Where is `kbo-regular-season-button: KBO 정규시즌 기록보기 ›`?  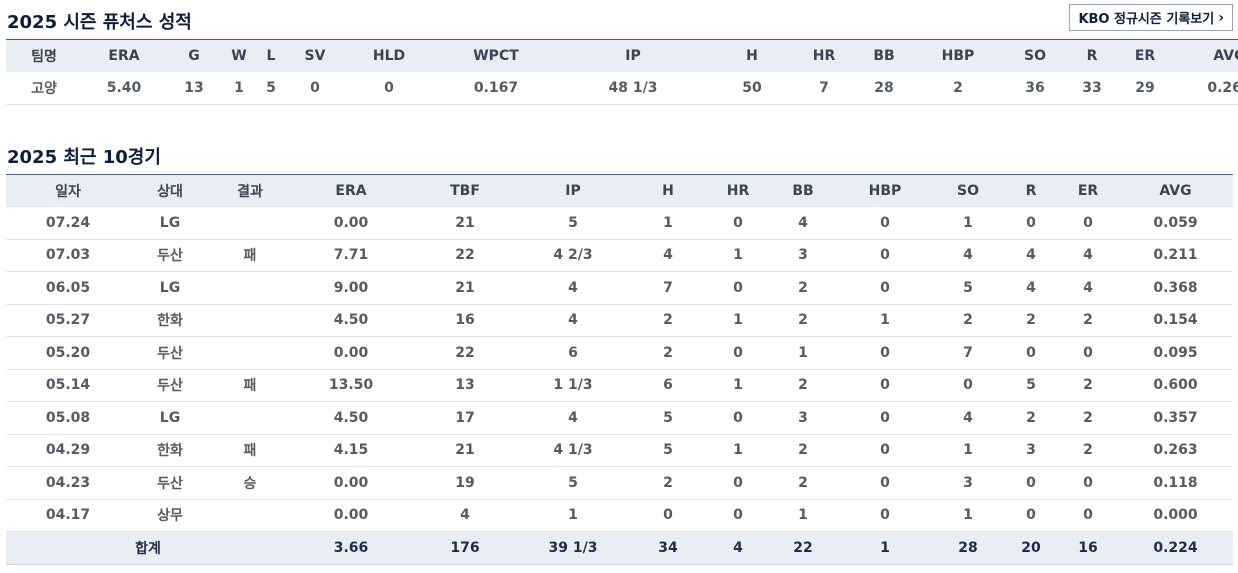
kbo-regular-season-button: KBO 정규시즌 기록보기 › is located at coordinates (1151, 17).